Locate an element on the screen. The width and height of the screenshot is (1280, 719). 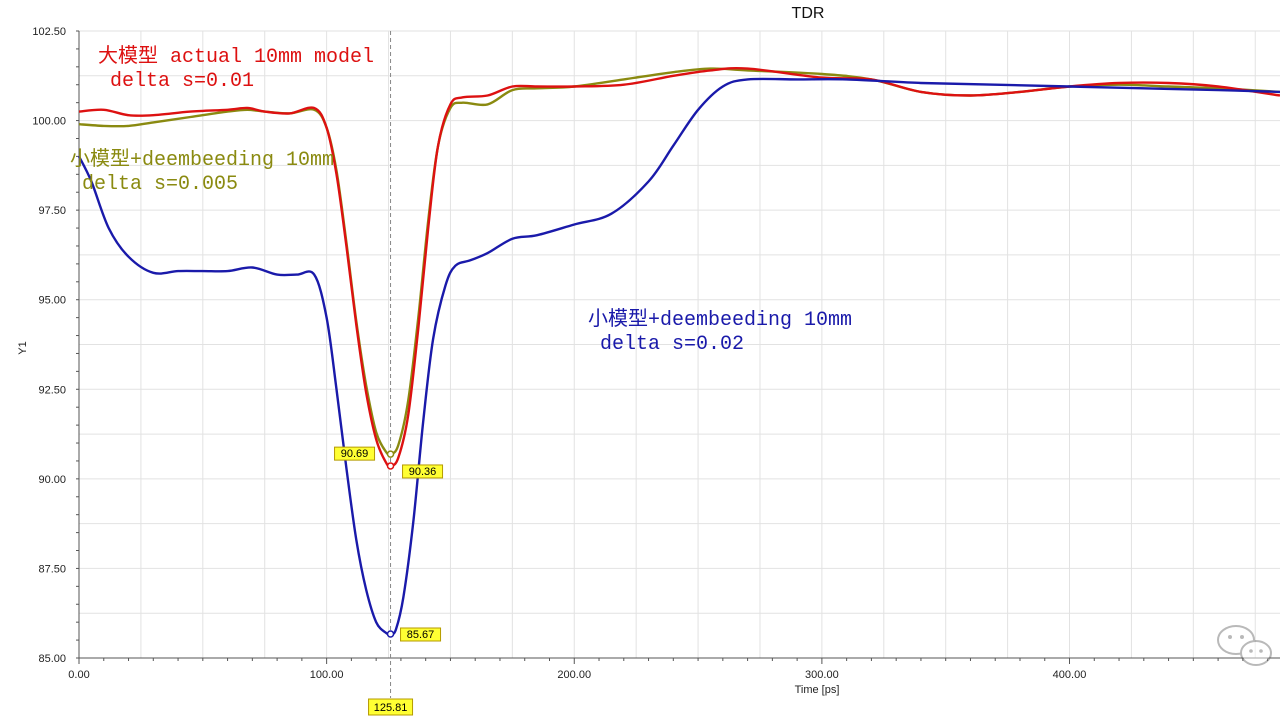
marker-label: 85.67 is located at coordinates (421, 635).